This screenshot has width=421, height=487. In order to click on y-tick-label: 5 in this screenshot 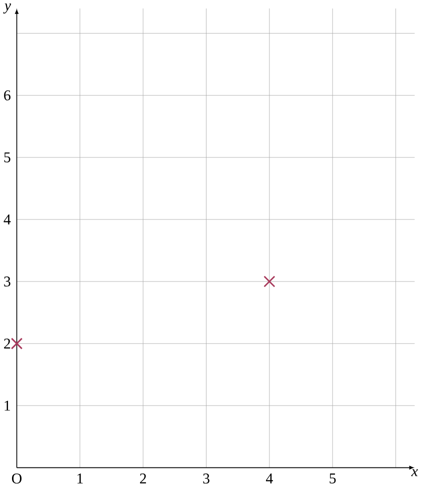, I will do `click(7, 157)`.